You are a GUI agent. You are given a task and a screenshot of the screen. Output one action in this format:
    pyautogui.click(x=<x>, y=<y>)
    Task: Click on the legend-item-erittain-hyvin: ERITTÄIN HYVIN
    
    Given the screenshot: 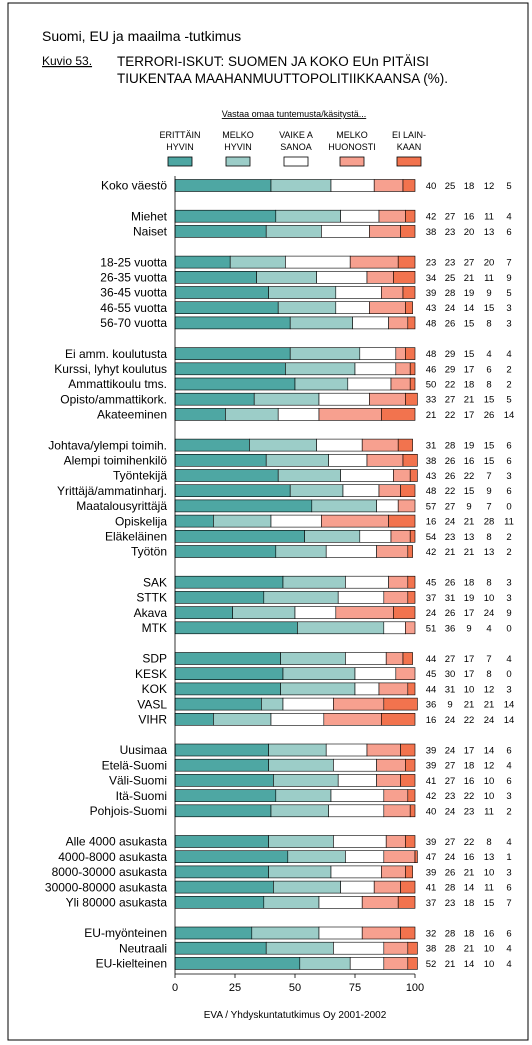 What is the action you would take?
    pyautogui.click(x=180, y=148)
    